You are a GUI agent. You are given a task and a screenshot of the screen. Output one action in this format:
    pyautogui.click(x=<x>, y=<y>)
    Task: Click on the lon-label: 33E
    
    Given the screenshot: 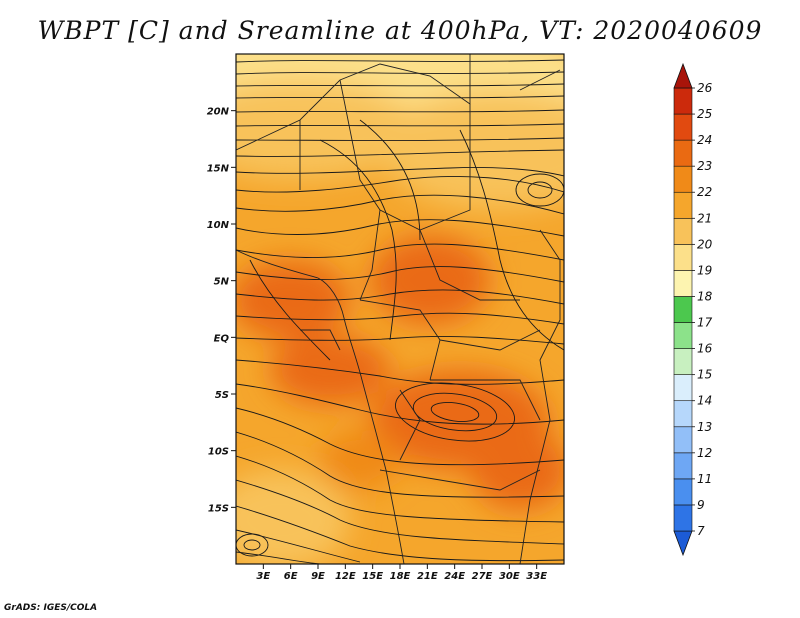 What is the action you would take?
    pyautogui.click(x=536, y=576)
    